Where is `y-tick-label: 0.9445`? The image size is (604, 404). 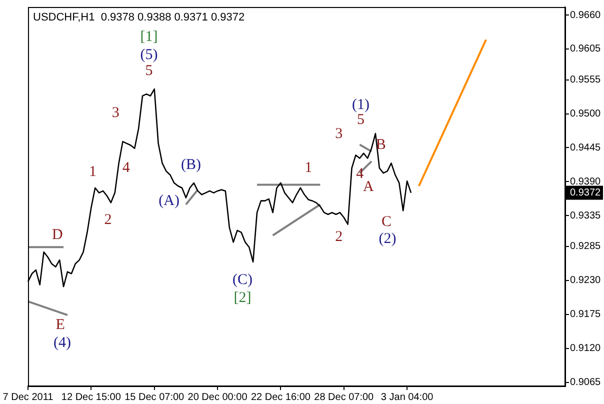 y-tick-label: 0.9445 is located at coordinates (586, 148).